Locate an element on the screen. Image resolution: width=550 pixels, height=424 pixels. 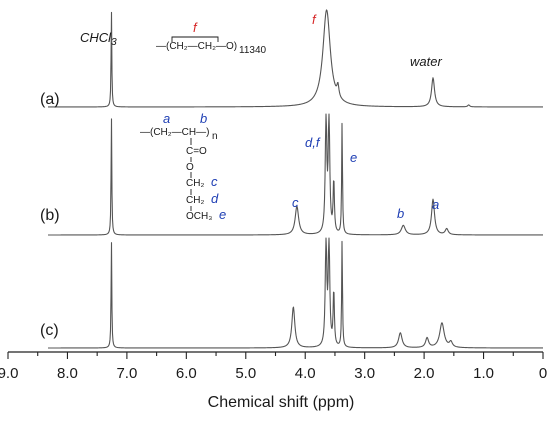
x-tick-label-9: 0 is located at coordinates (543, 373).